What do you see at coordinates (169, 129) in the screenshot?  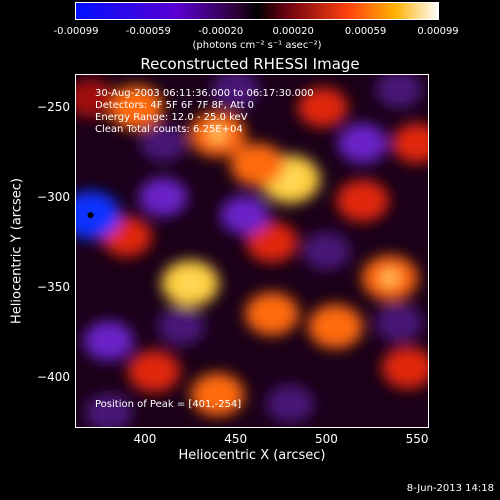 I see `clean-annotation: Clean Total counts: 6.25E+04` at bounding box center [169, 129].